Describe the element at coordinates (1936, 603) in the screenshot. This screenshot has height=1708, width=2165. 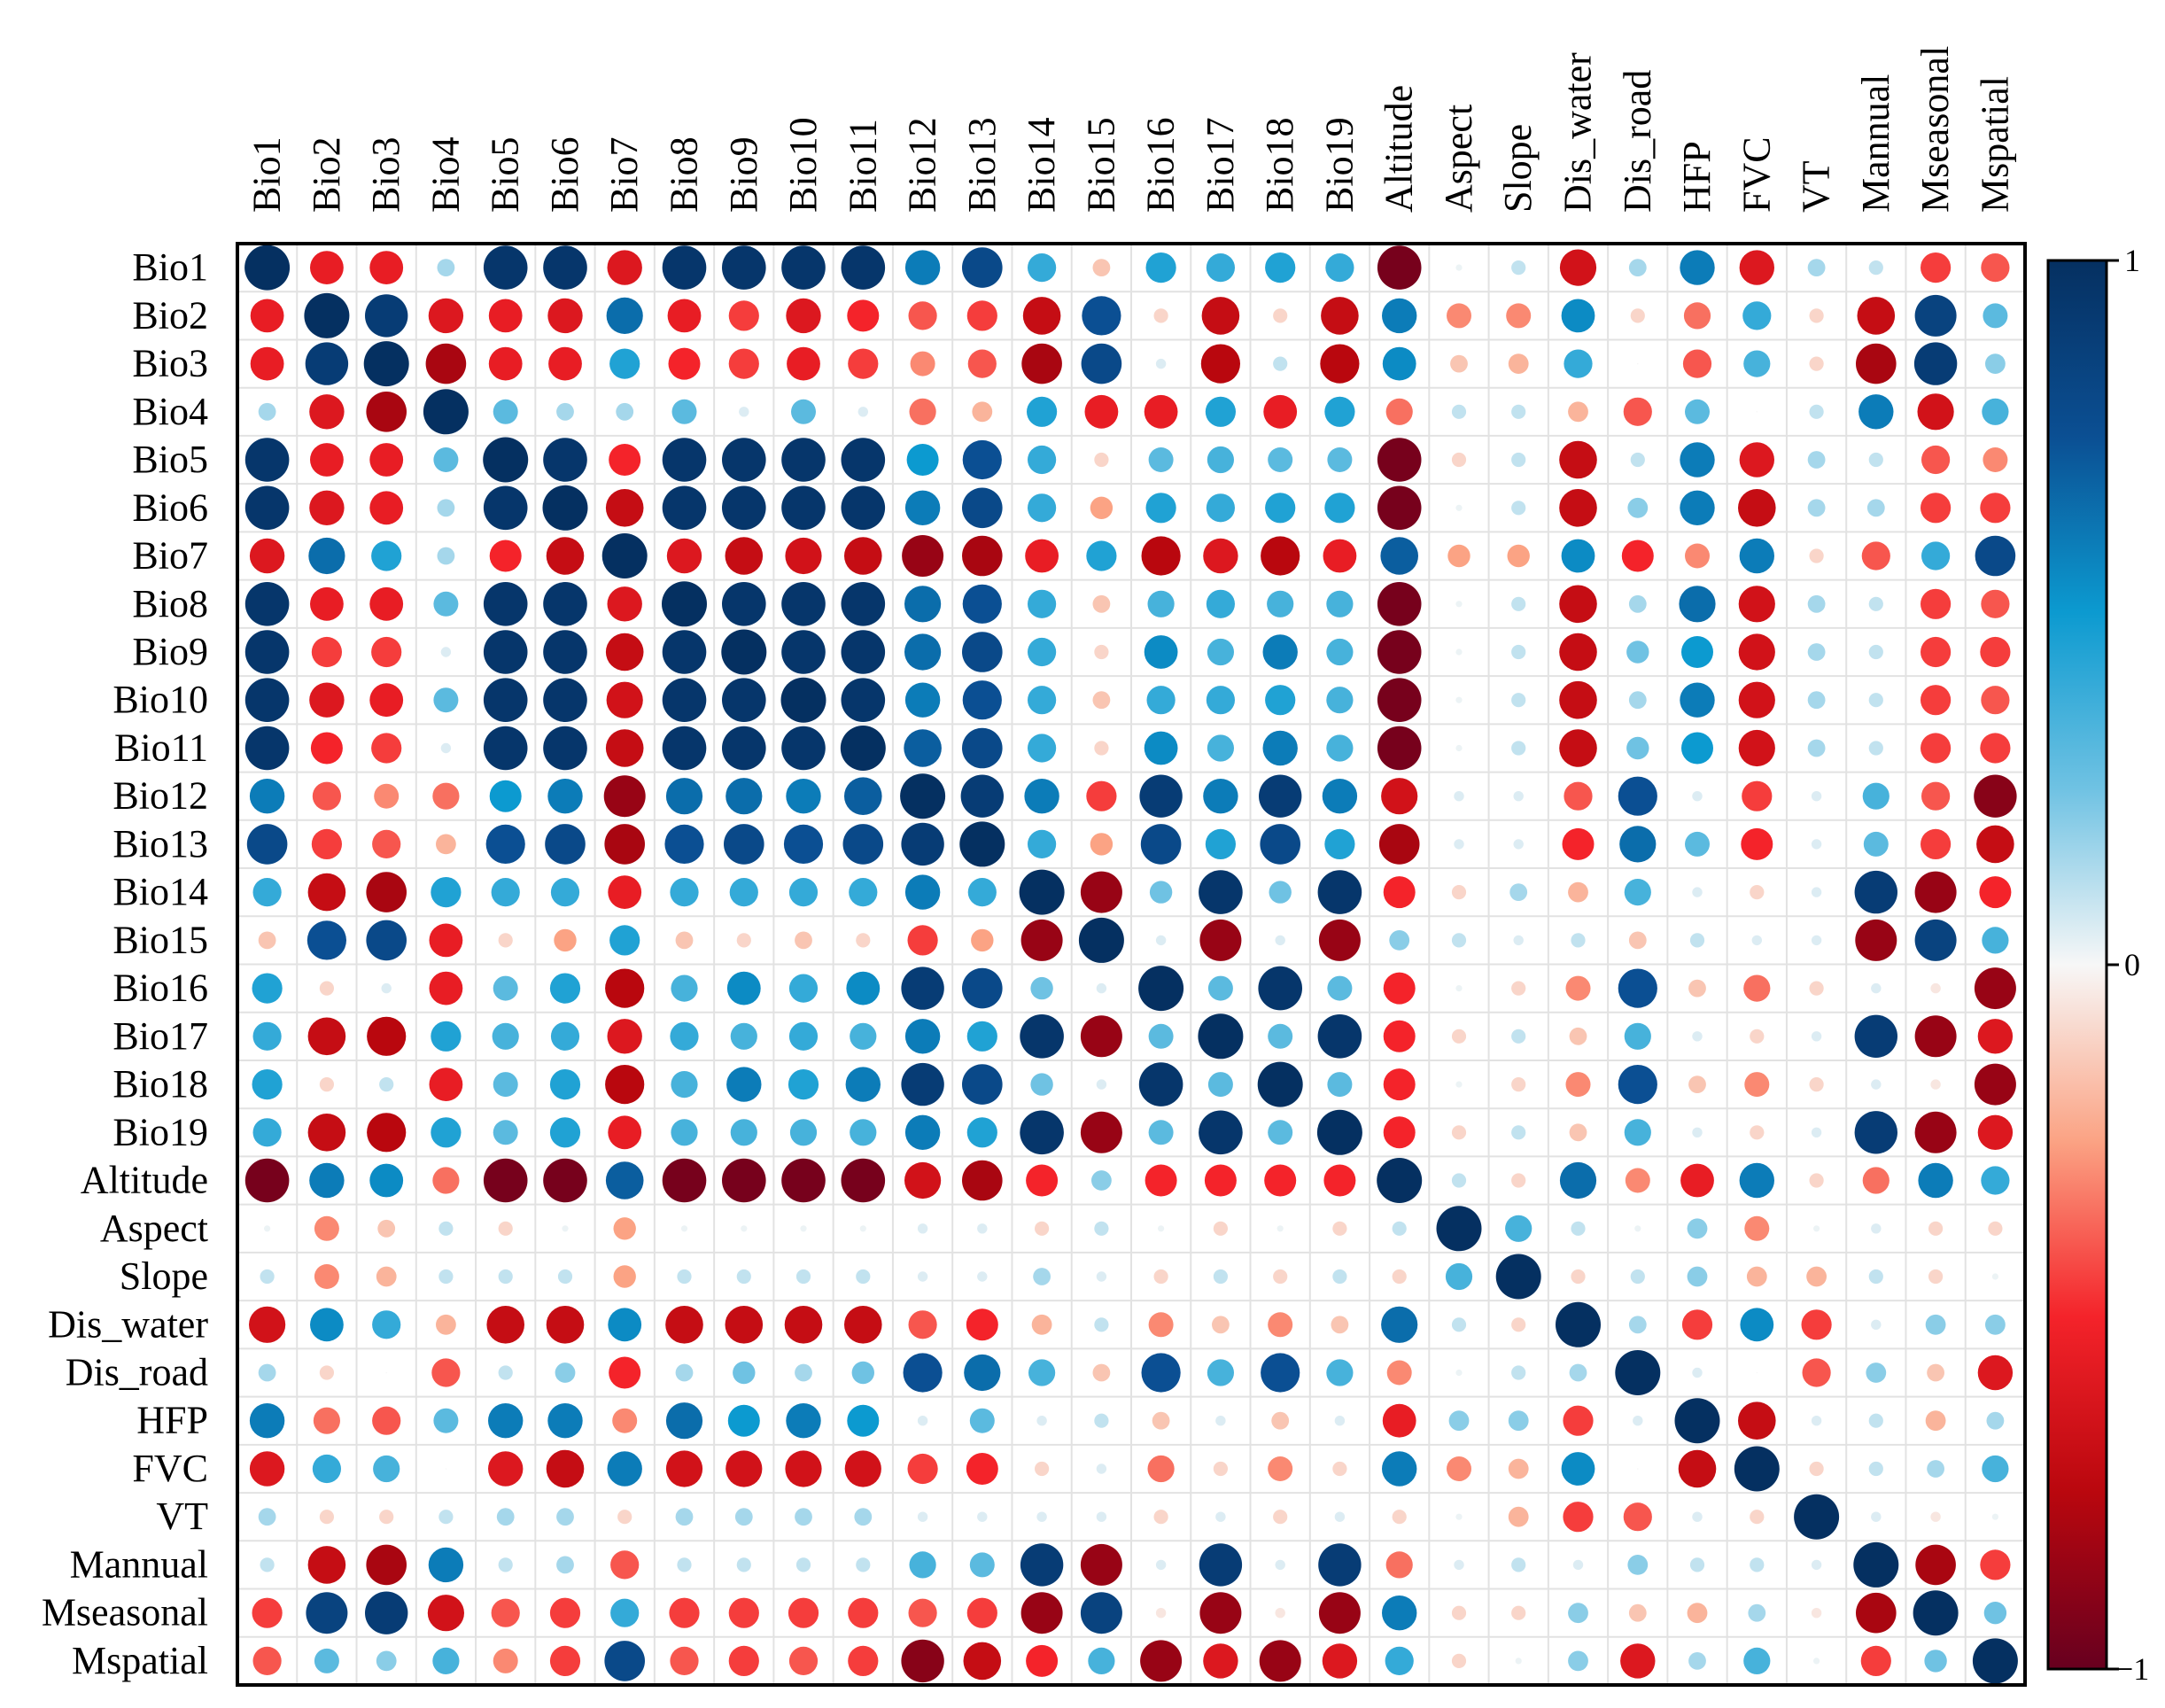
I see `corr-circle-Bio8-Mseasonal` at that location.